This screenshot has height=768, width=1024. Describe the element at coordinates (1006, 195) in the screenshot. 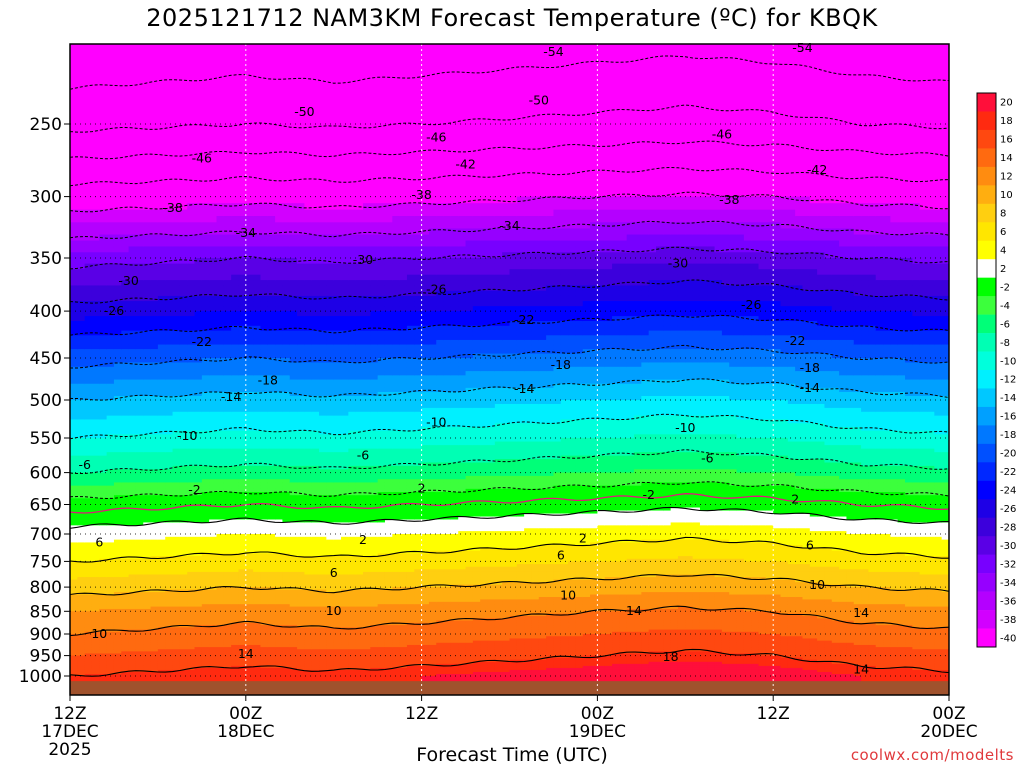

I see `colorbar-label: 10` at that location.